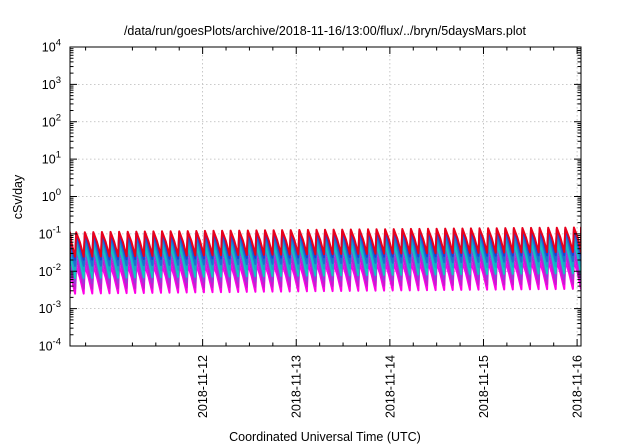 The height and width of the screenshot is (448, 640). Describe the element at coordinates (325, 437) in the screenshot. I see `x-axis-label: Coordinated Universal Time (UTC)` at that location.